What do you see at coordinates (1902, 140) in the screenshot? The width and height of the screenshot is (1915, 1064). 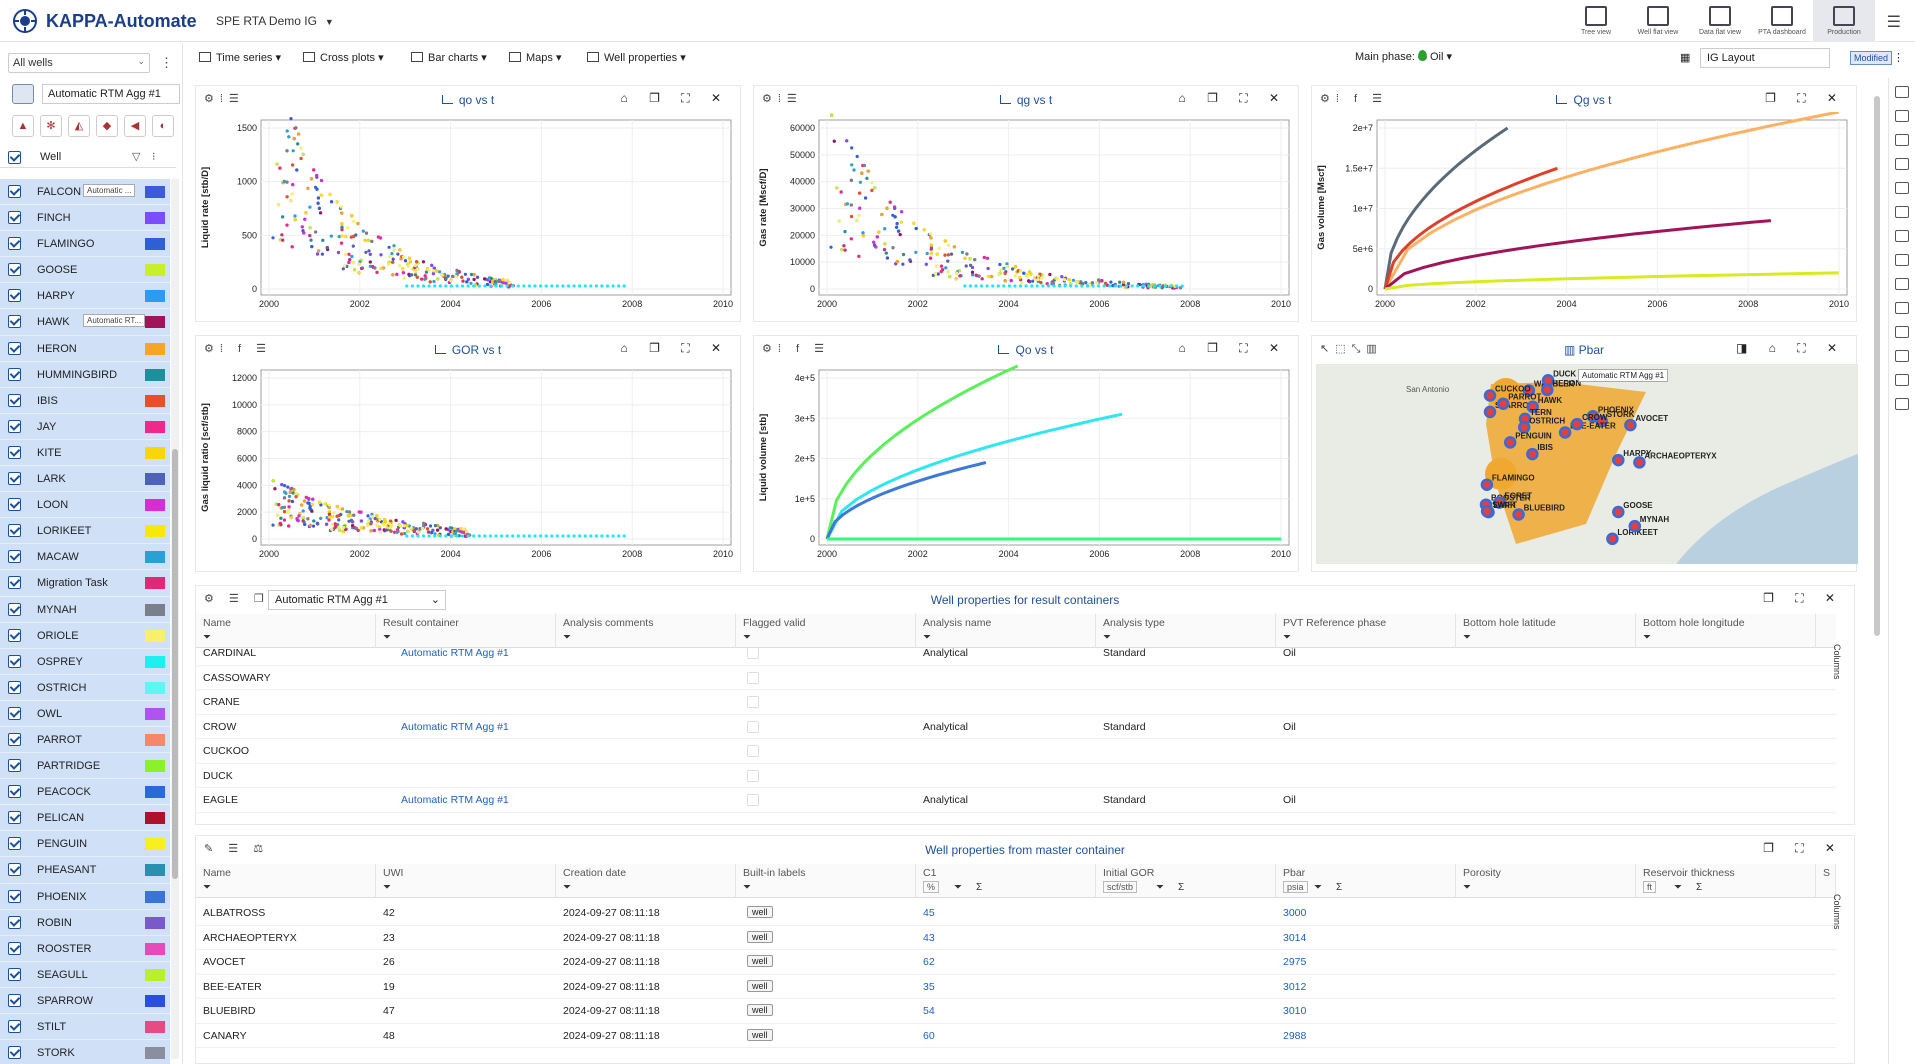 I see `home-icon` at bounding box center [1902, 140].